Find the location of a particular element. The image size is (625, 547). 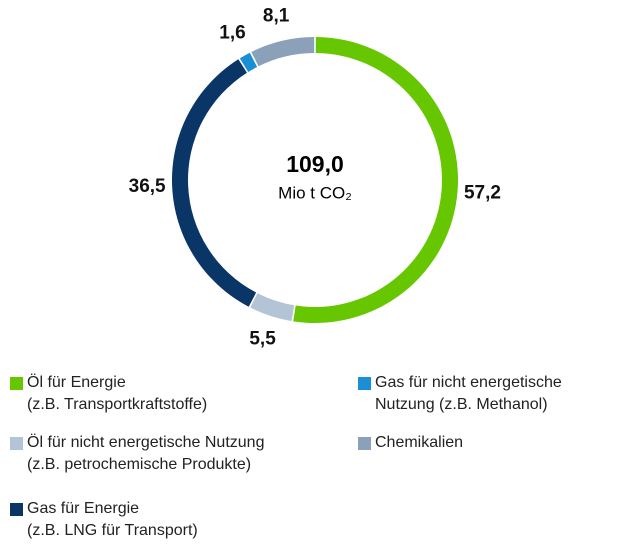

data-label: 1,6 is located at coordinates (232, 33).